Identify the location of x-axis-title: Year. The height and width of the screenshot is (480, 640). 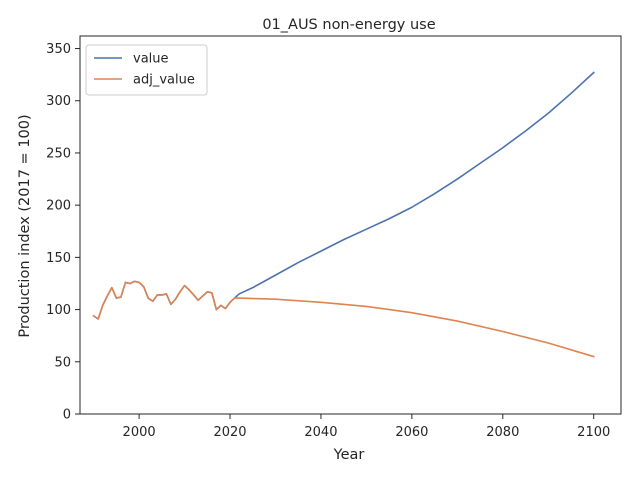
(349, 455).